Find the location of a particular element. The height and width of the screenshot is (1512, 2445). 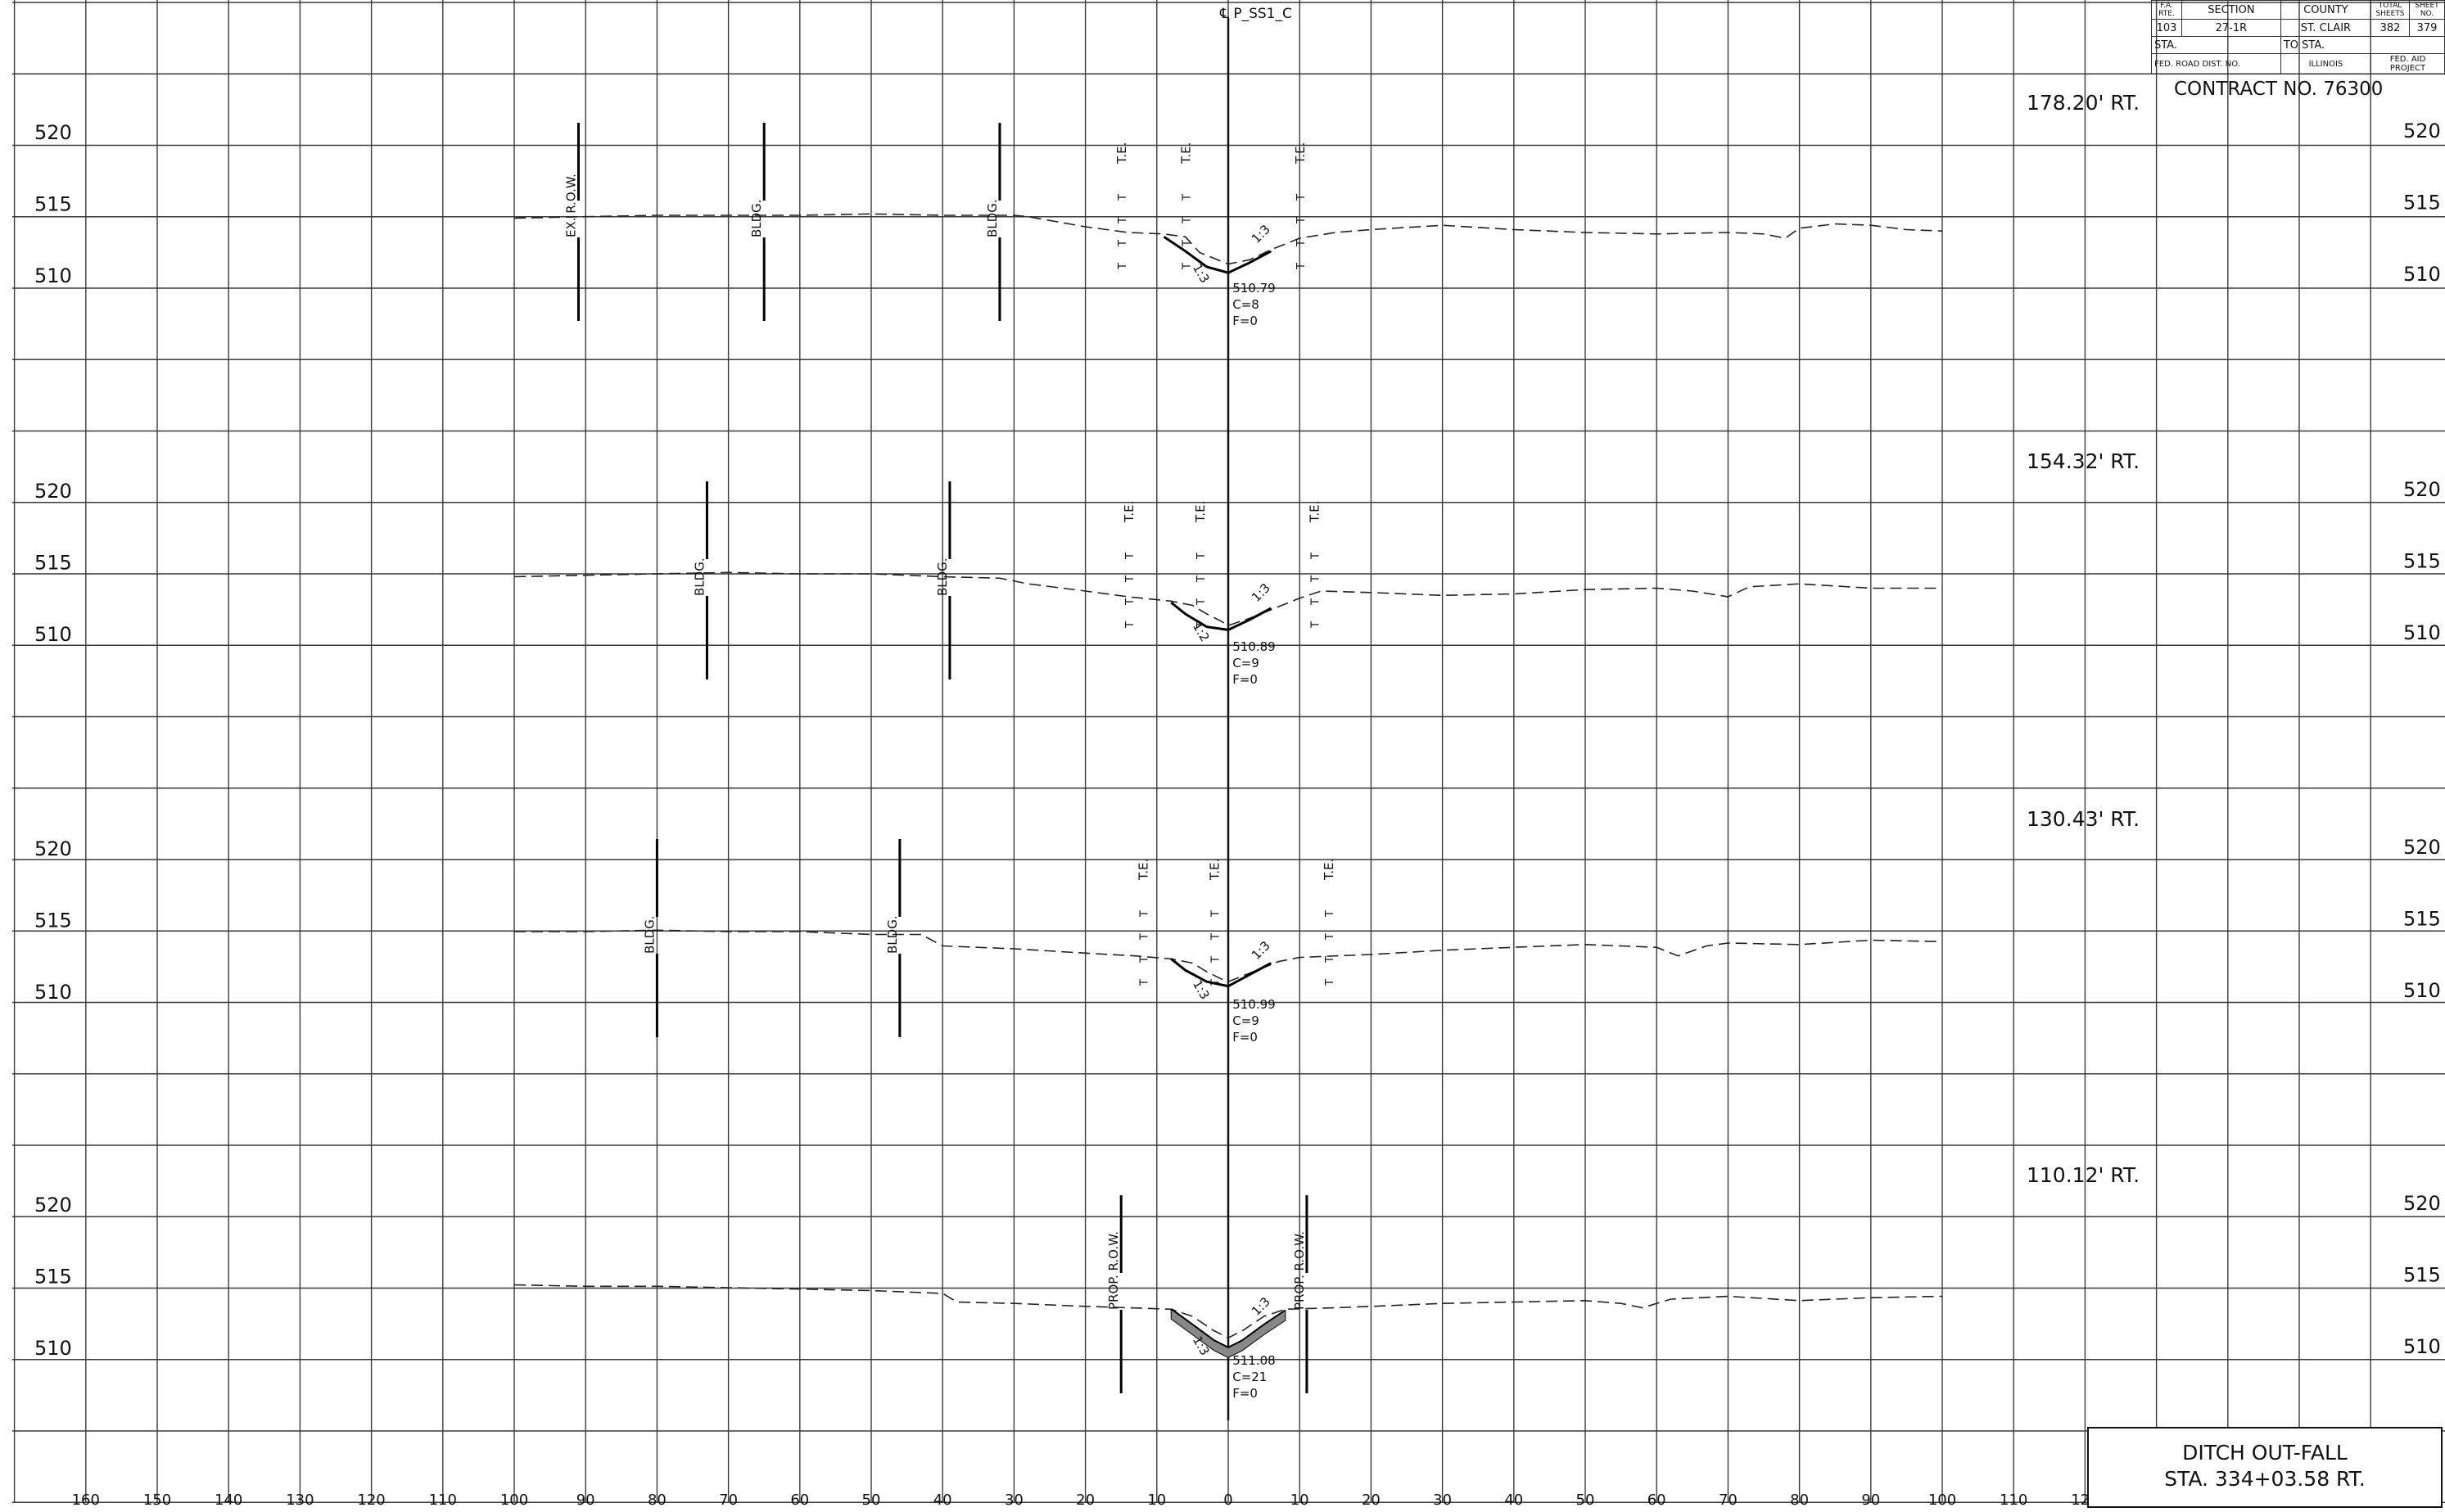

marker-label: EX. R.O.W. is located at coordinates (570, 205).